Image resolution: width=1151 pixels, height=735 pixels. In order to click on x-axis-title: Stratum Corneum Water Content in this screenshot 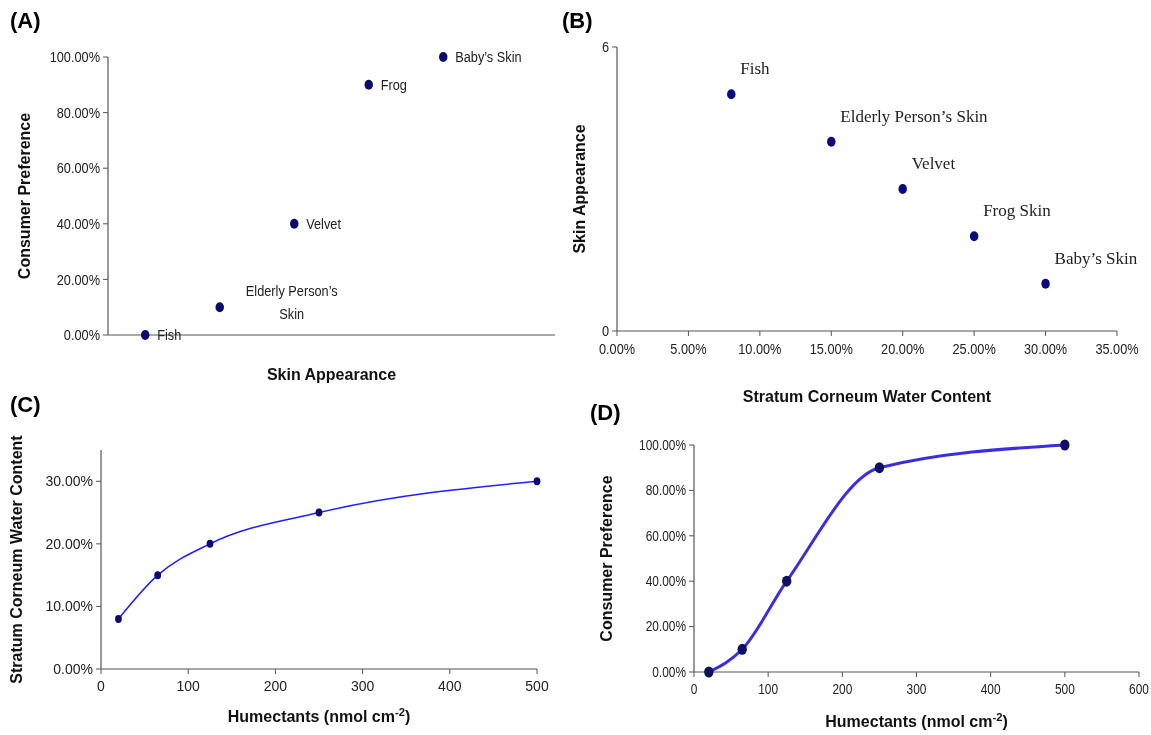, I will do `click(867, 396)`.